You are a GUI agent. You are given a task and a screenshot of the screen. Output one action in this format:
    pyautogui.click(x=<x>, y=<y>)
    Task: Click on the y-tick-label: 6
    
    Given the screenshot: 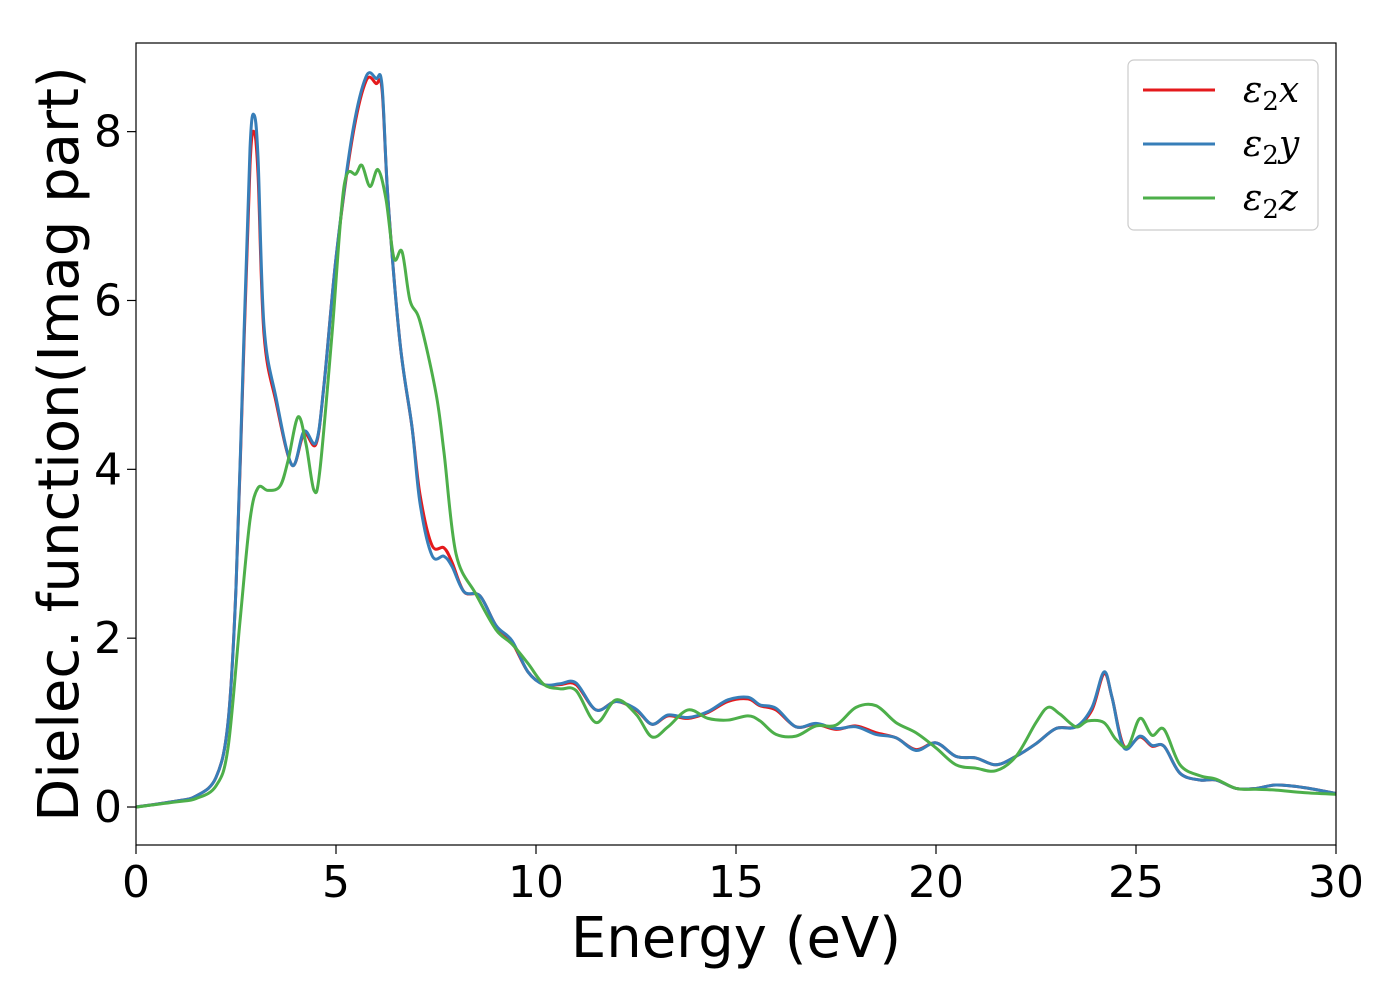 What is the action you would take?
    pyautogui.click(x=108, y=300)
    